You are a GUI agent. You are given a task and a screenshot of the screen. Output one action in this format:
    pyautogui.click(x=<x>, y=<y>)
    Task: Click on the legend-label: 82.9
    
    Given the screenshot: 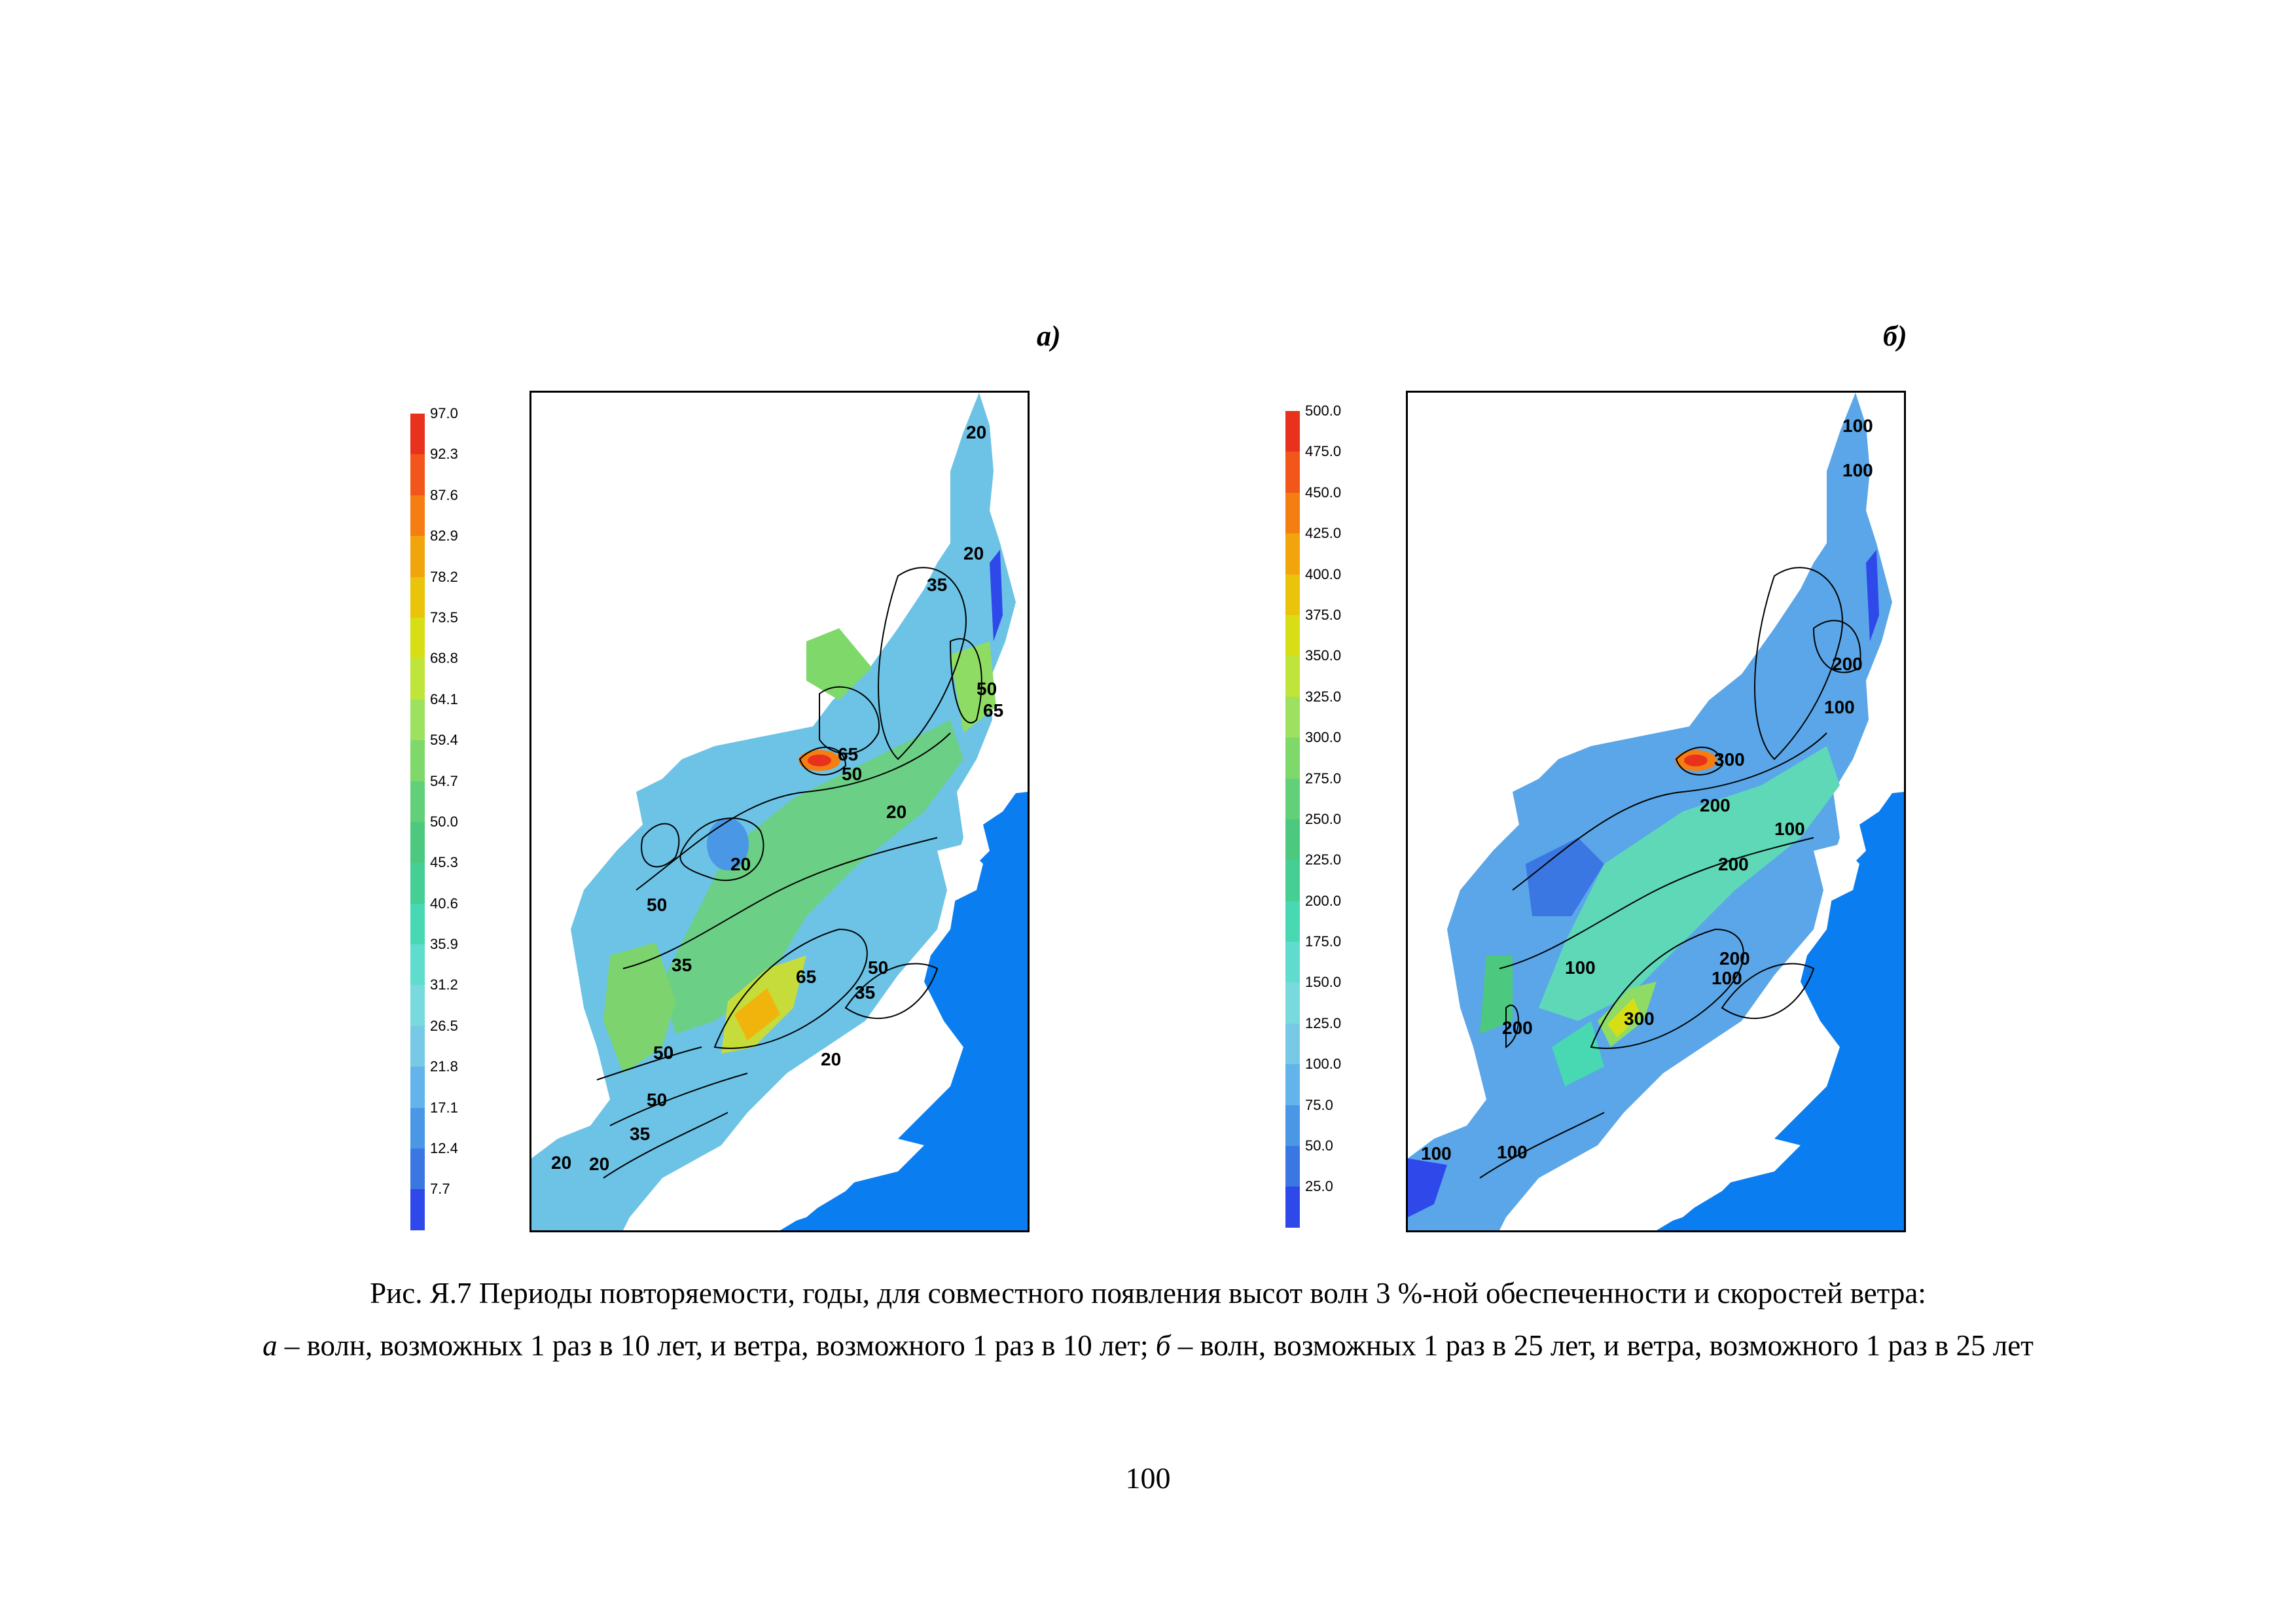 What is the action you would take?
    pyautogui.click(x=444, y=535)
    